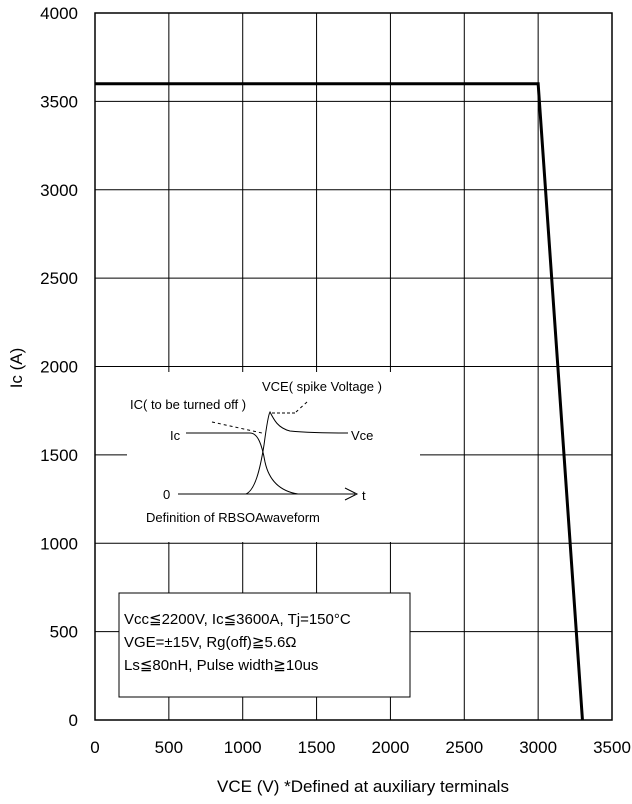  I want to click on condition-line-1: Vcc≦2200V, Ic≦3600A, Tj=150°C, so click(237, 619).